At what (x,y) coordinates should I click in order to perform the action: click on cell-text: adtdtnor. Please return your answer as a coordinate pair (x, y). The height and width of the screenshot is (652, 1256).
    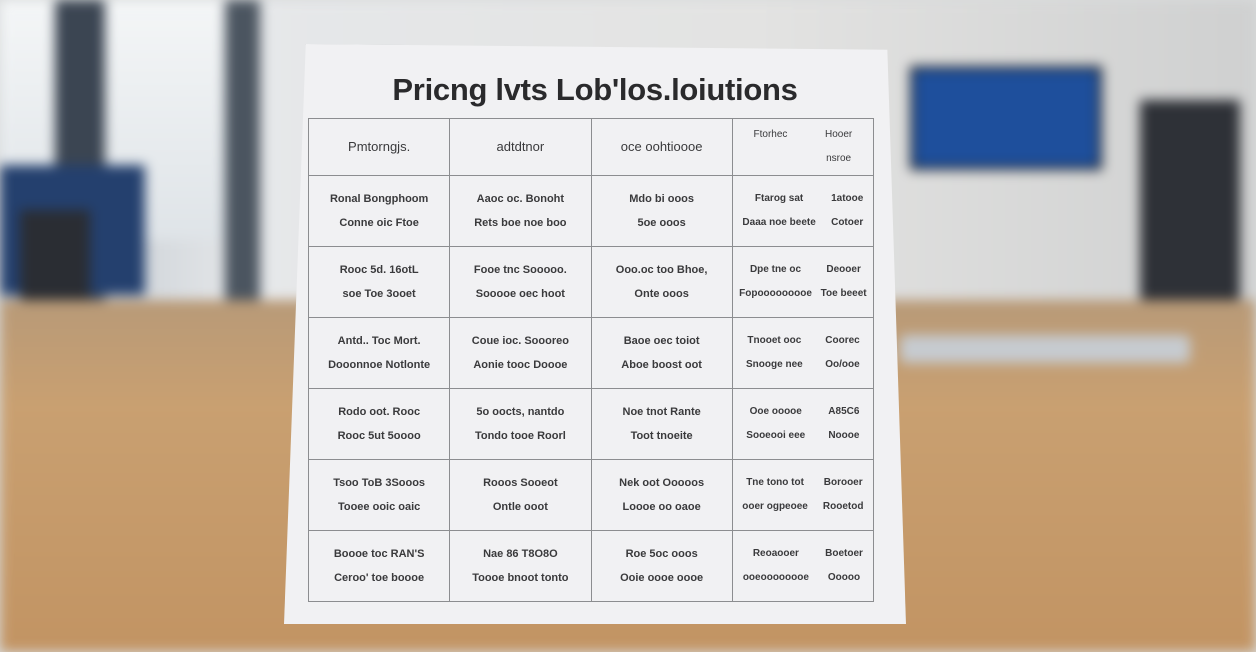
    Looking at the image, I should click on (520, 146).